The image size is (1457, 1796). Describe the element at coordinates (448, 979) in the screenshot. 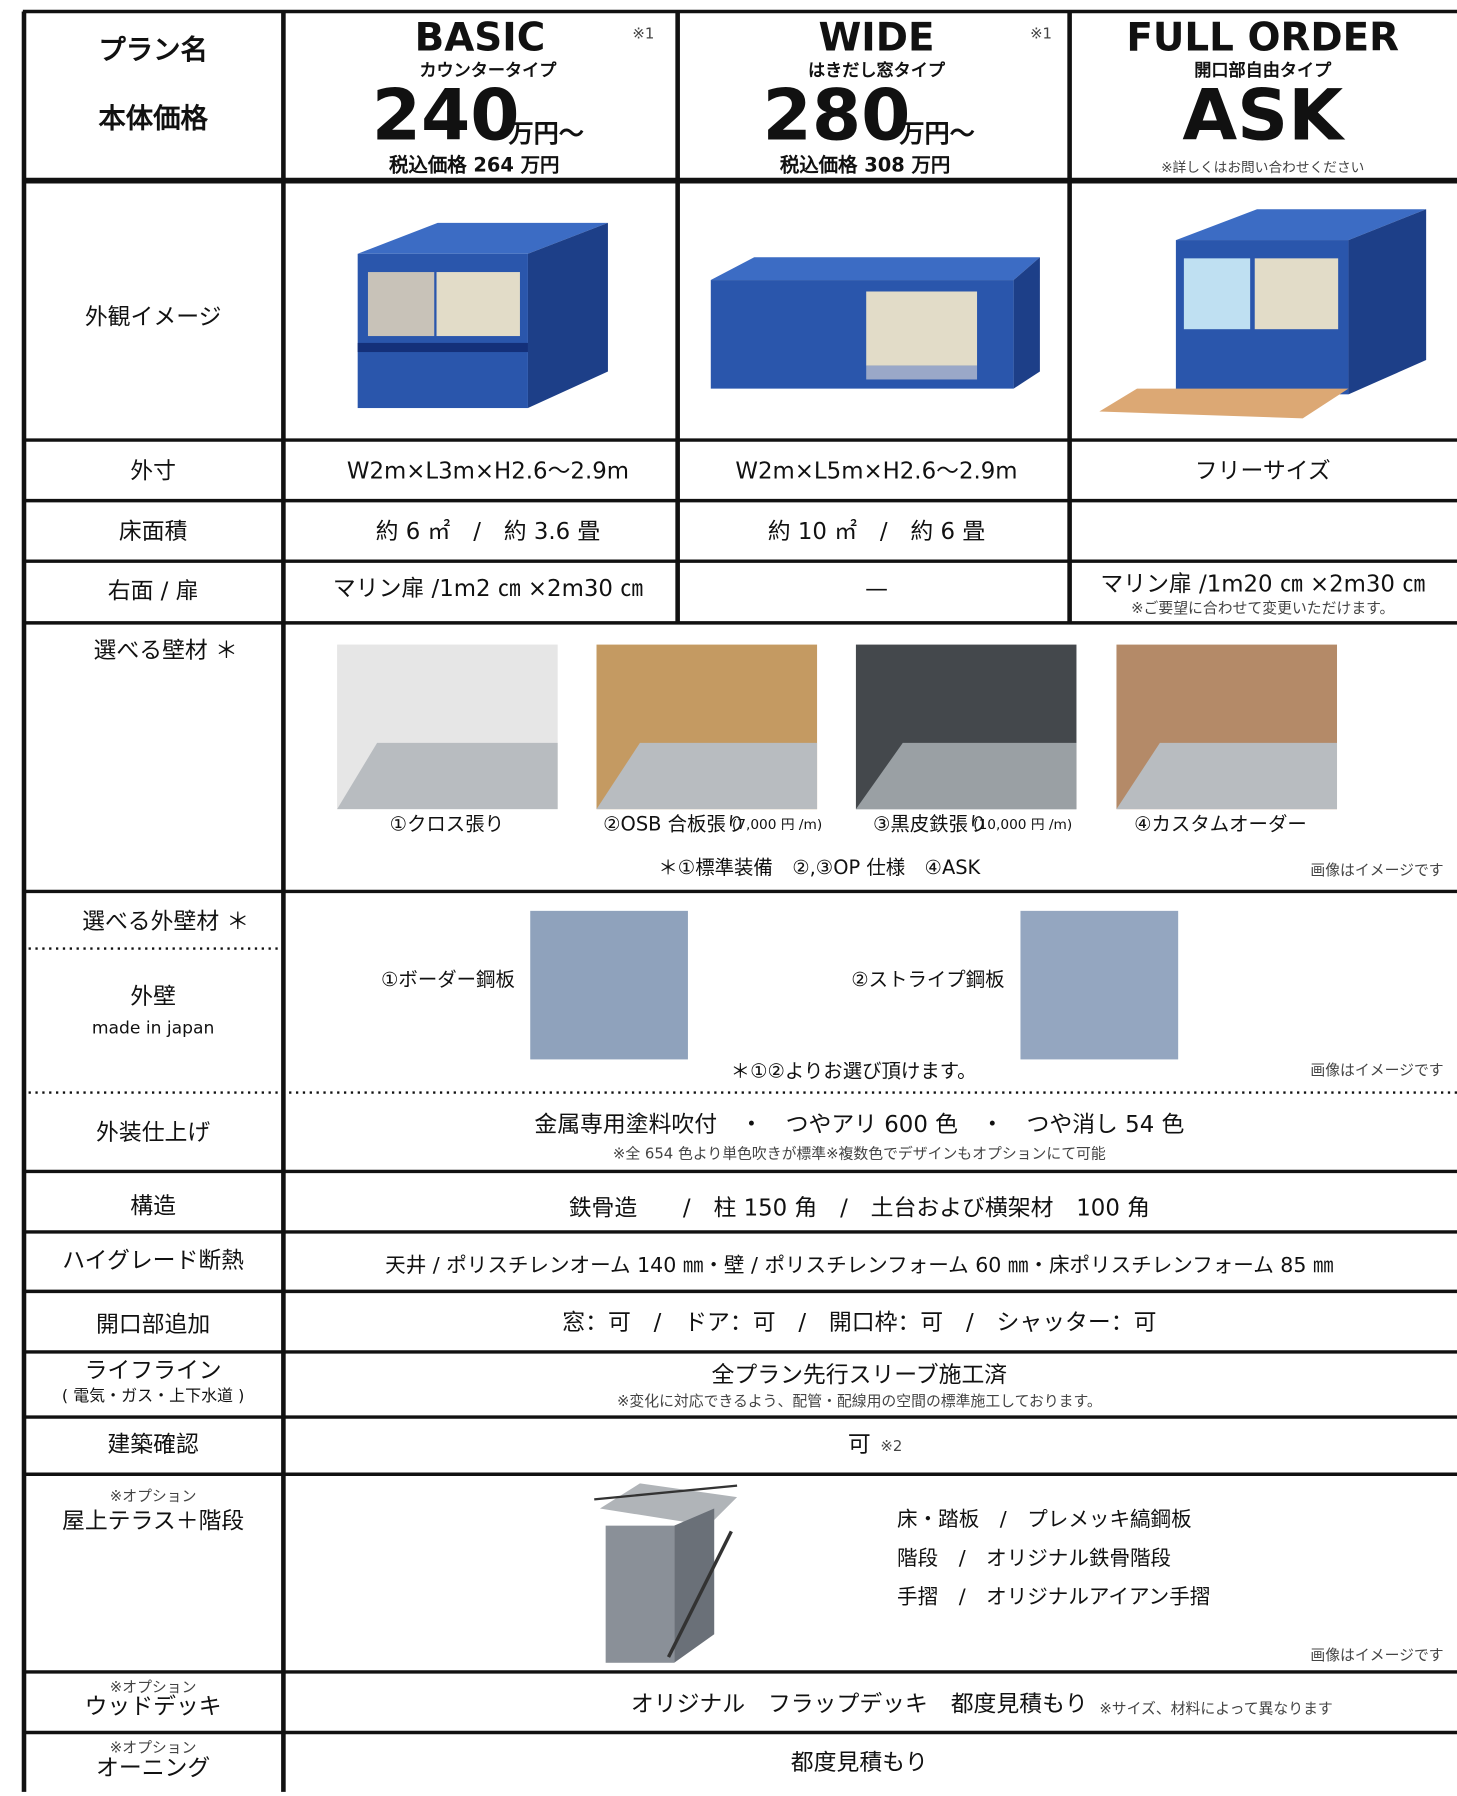

I see `caption: ①ボーダー鋼板` at that location.